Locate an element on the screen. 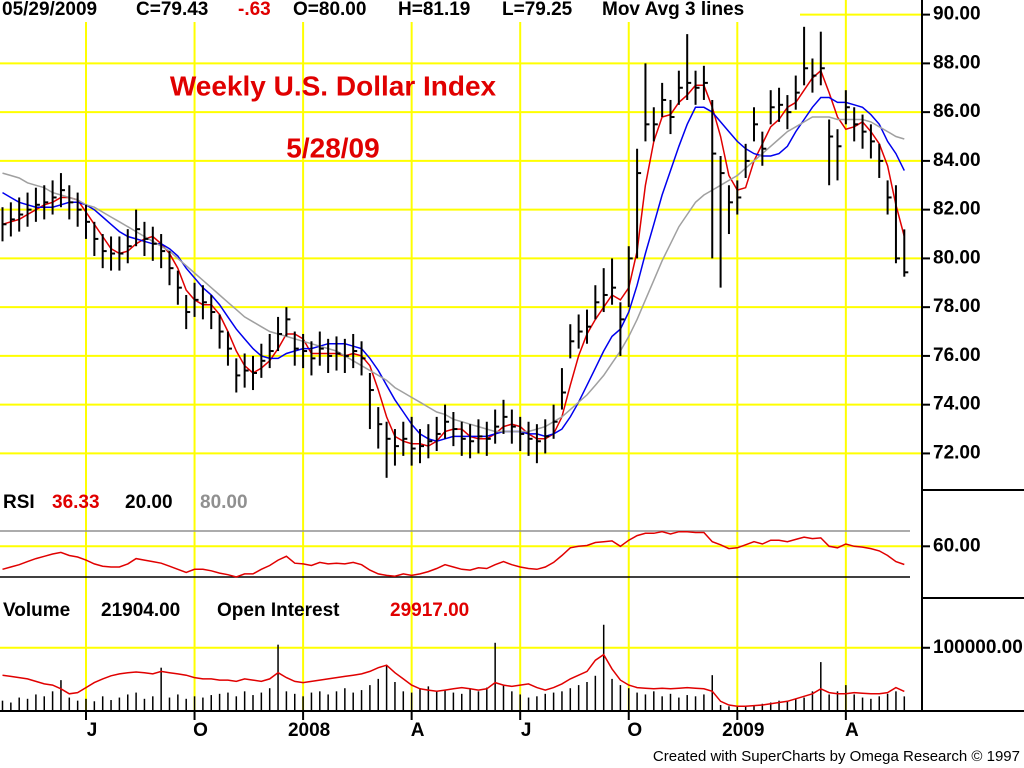 The width and height of the screenshot is (1024, 768). rsi-level: 20.00 is located at coordinates (149, 502).